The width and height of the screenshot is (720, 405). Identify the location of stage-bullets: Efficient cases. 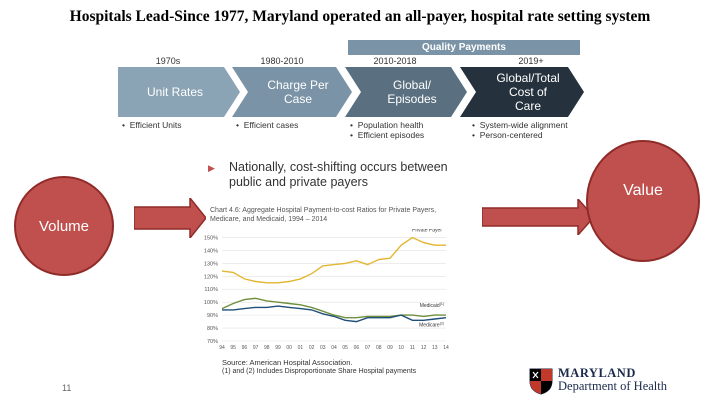
(267, 125).